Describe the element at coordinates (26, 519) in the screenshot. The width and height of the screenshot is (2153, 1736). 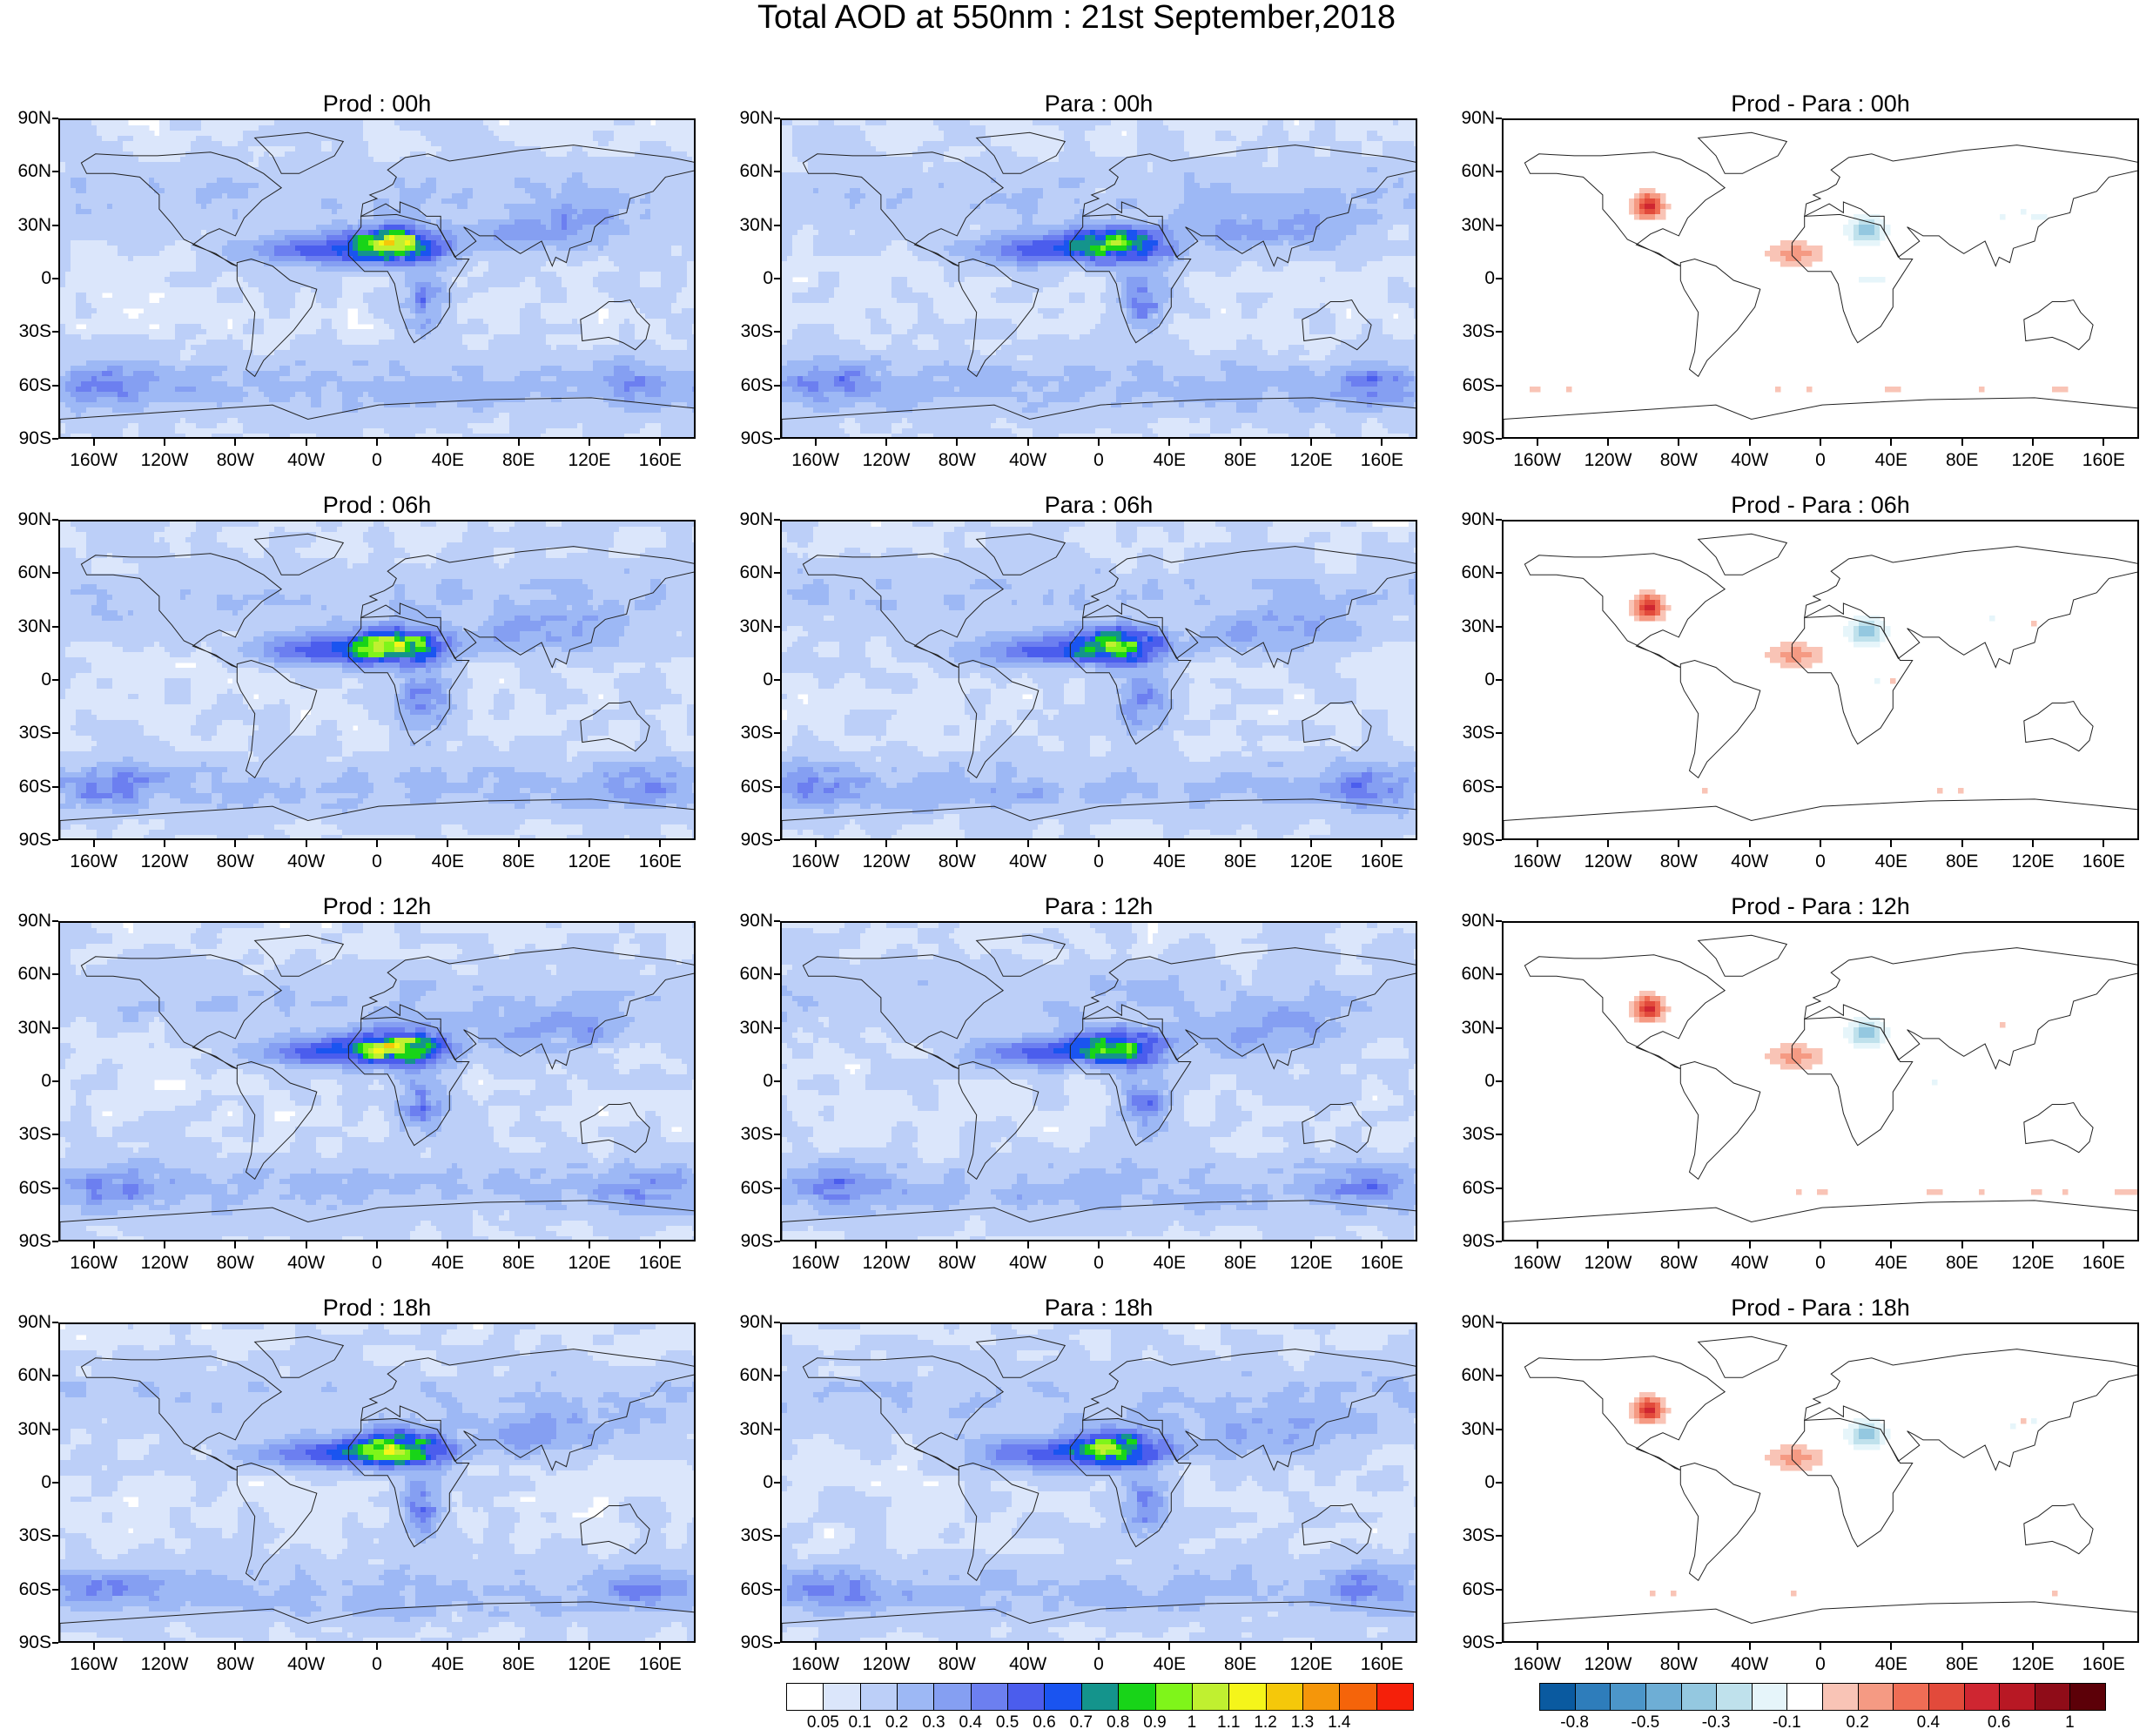
I see `lat-tick-label: 90N` at that location.